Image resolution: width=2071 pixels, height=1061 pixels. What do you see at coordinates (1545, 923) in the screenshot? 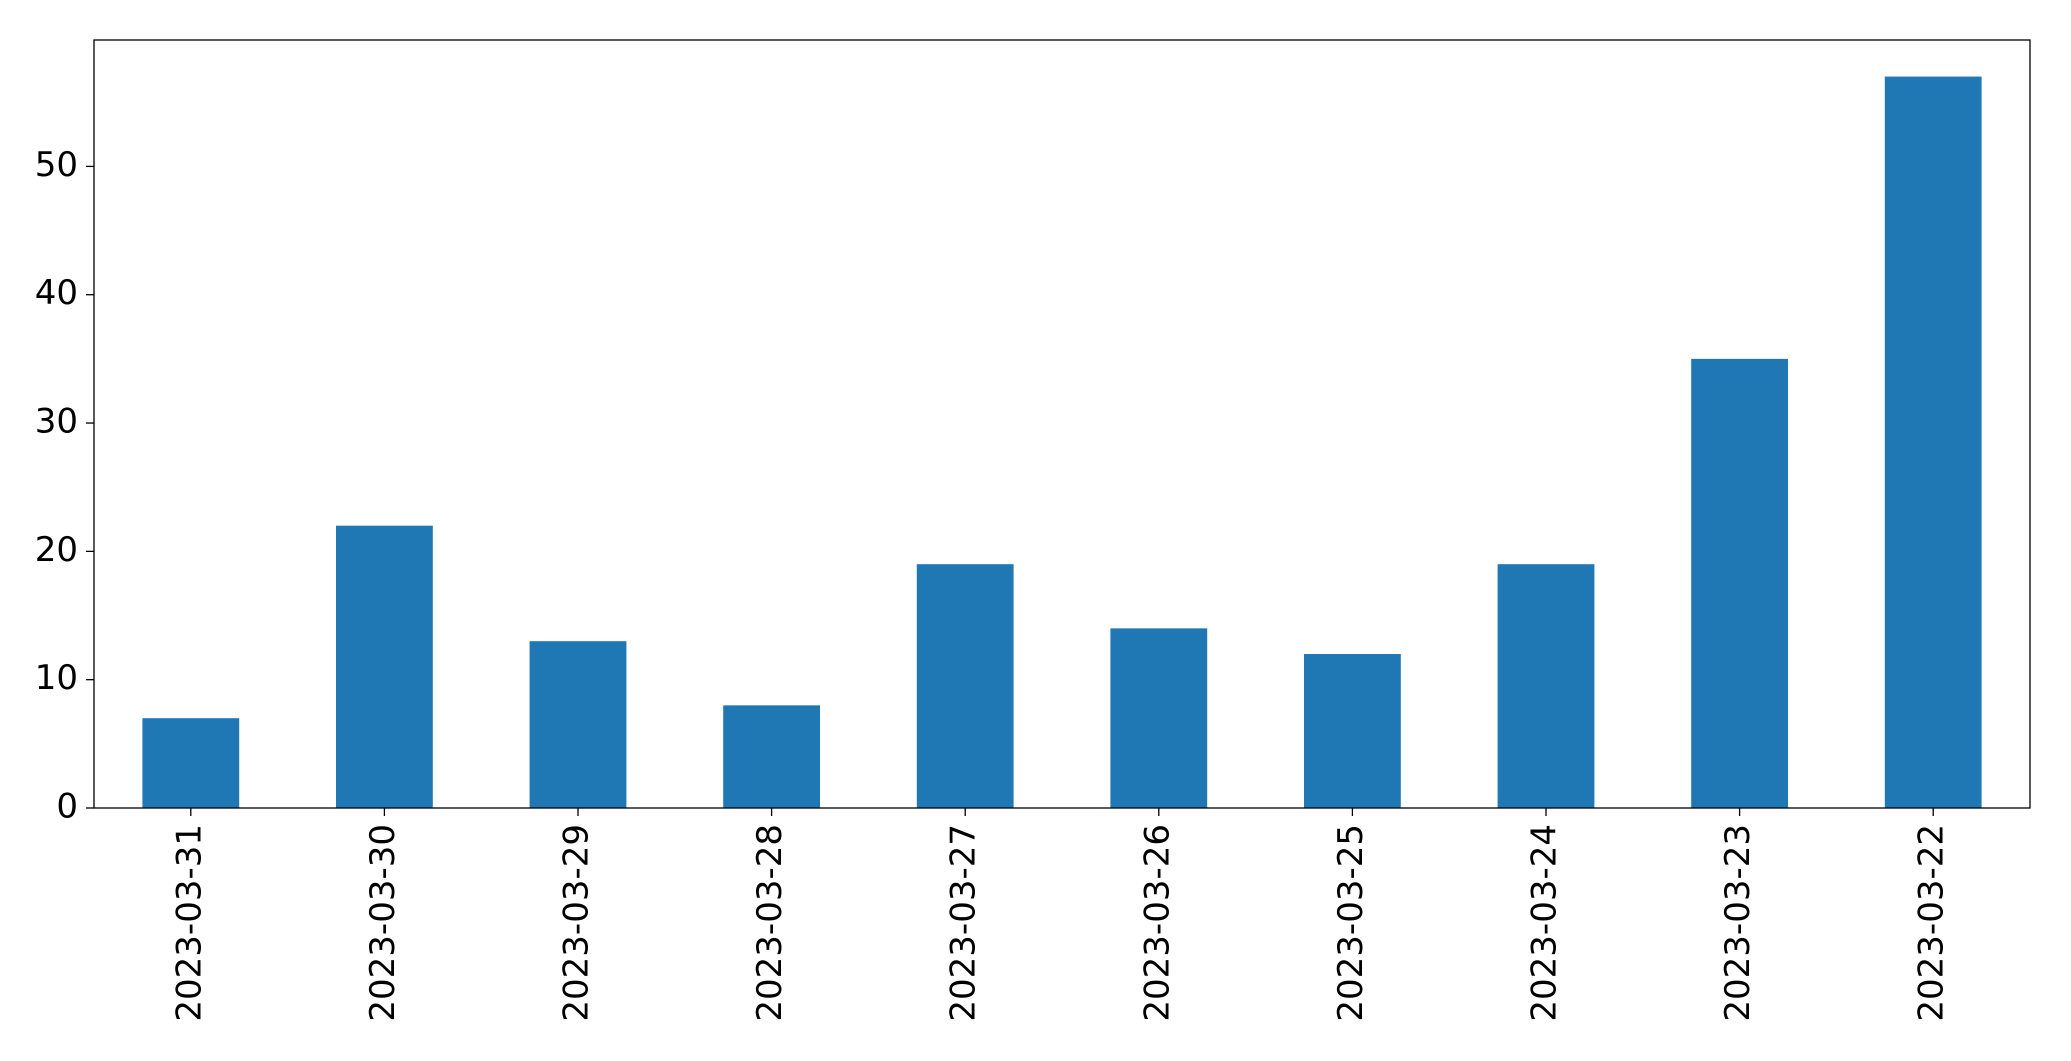
I see `x-tick-label: 2023-03-24` at bounding box center [1545, 923].